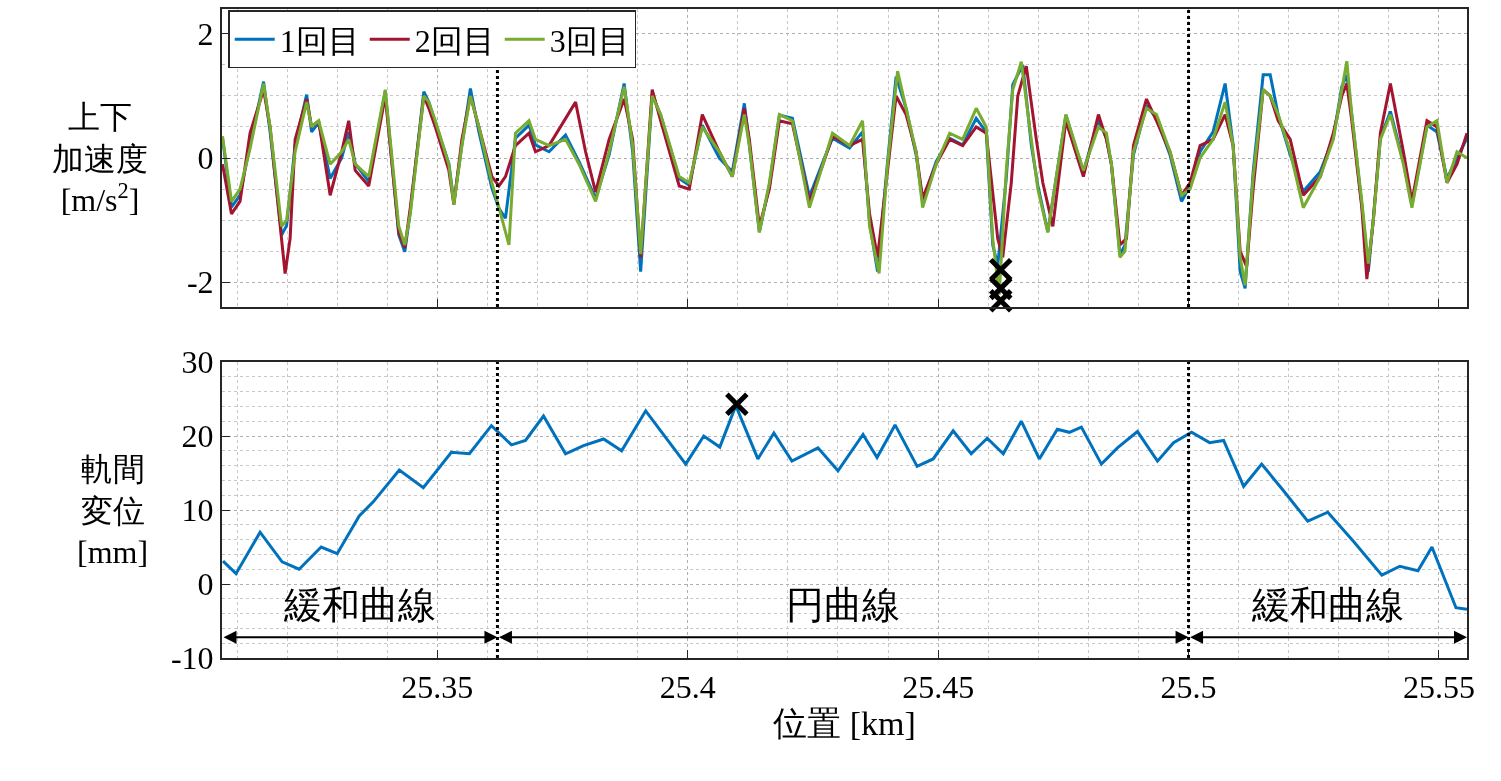 Image resolution: width=1501 pixels, height=781 pixels. What do you see at coordinates (844, 724) in the screenshot?
I see `x-axis-title: 位置 [km]` at bounding box center [844, 724].